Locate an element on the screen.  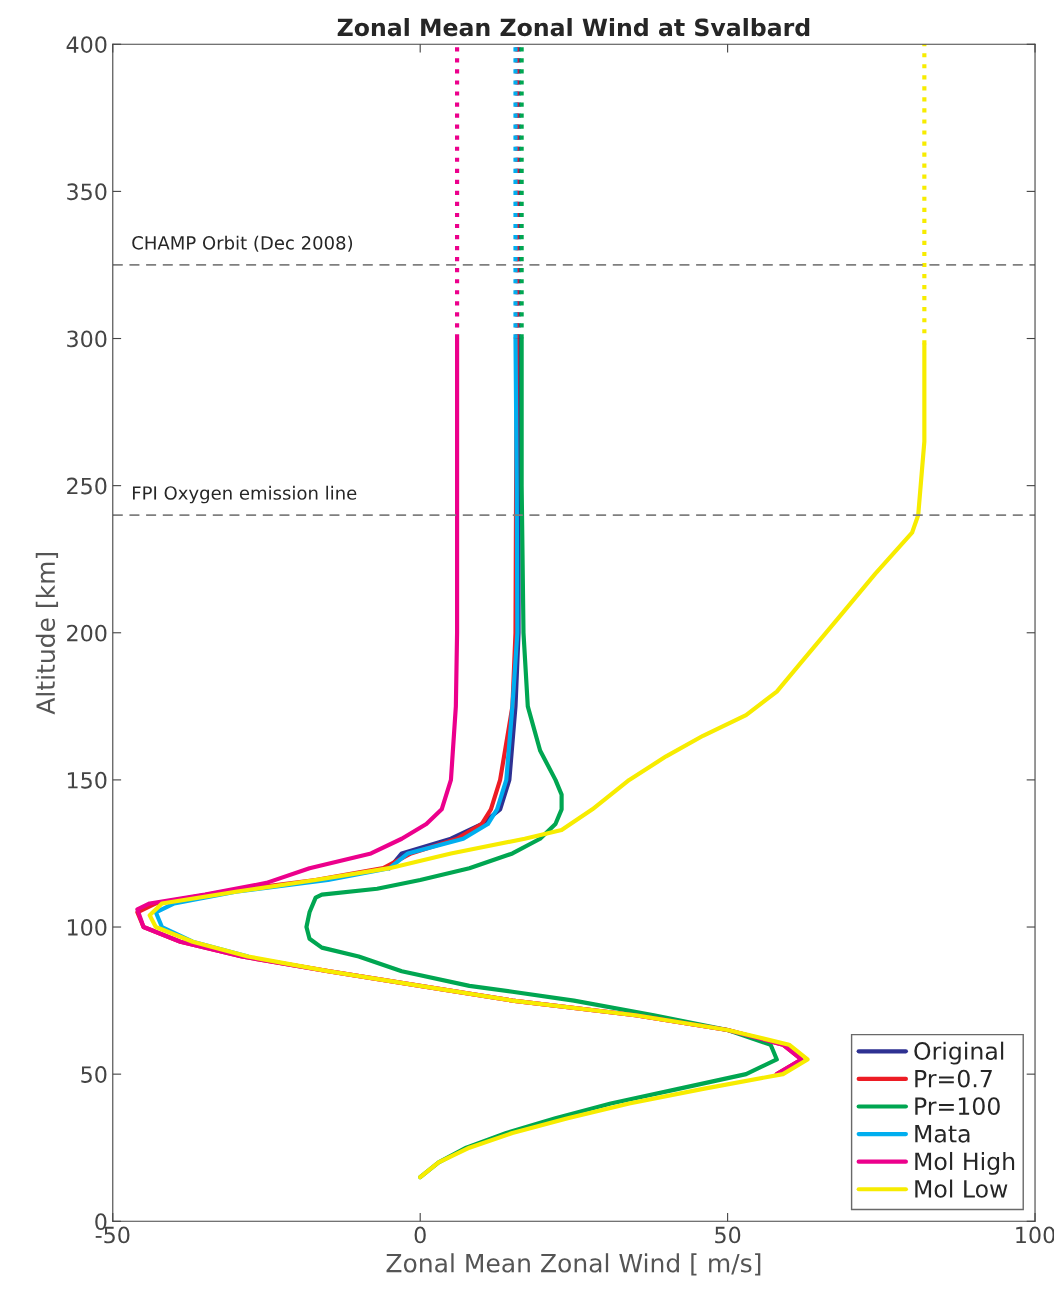
y-tick-label: 250 is located at coordinates (87, 486).